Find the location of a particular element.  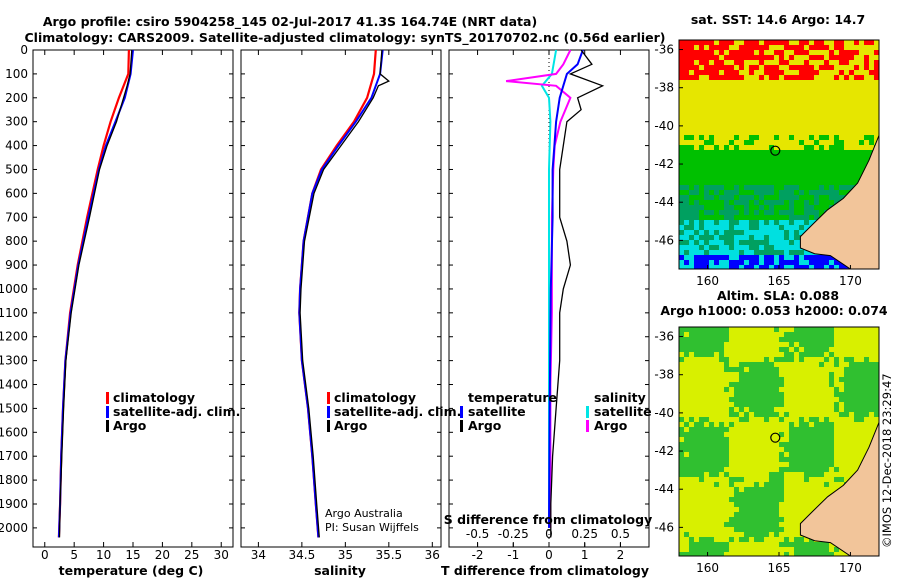

sst-map-title: sat. SST: 14.6 Argo: 14.7 is located at coordinates (778, 19).